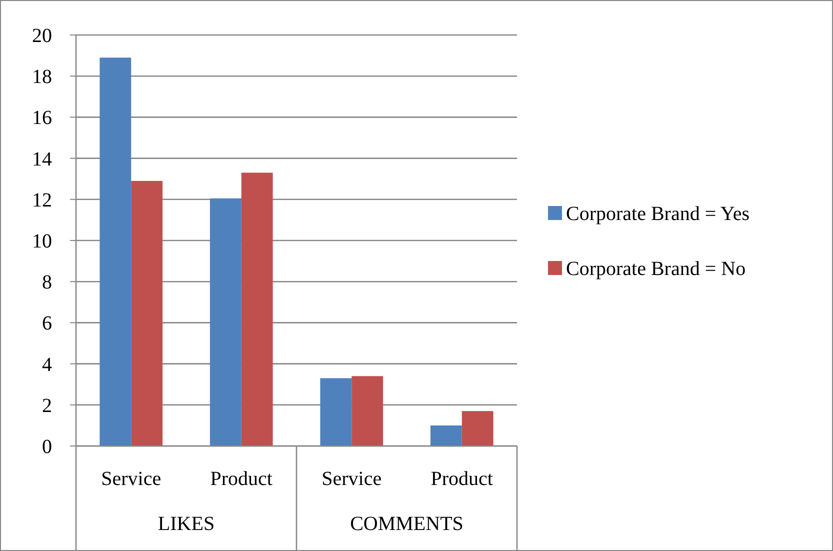 This screenshot has width=833, height=551. I want to click on y-tick-label: 20, so click(42, 36).